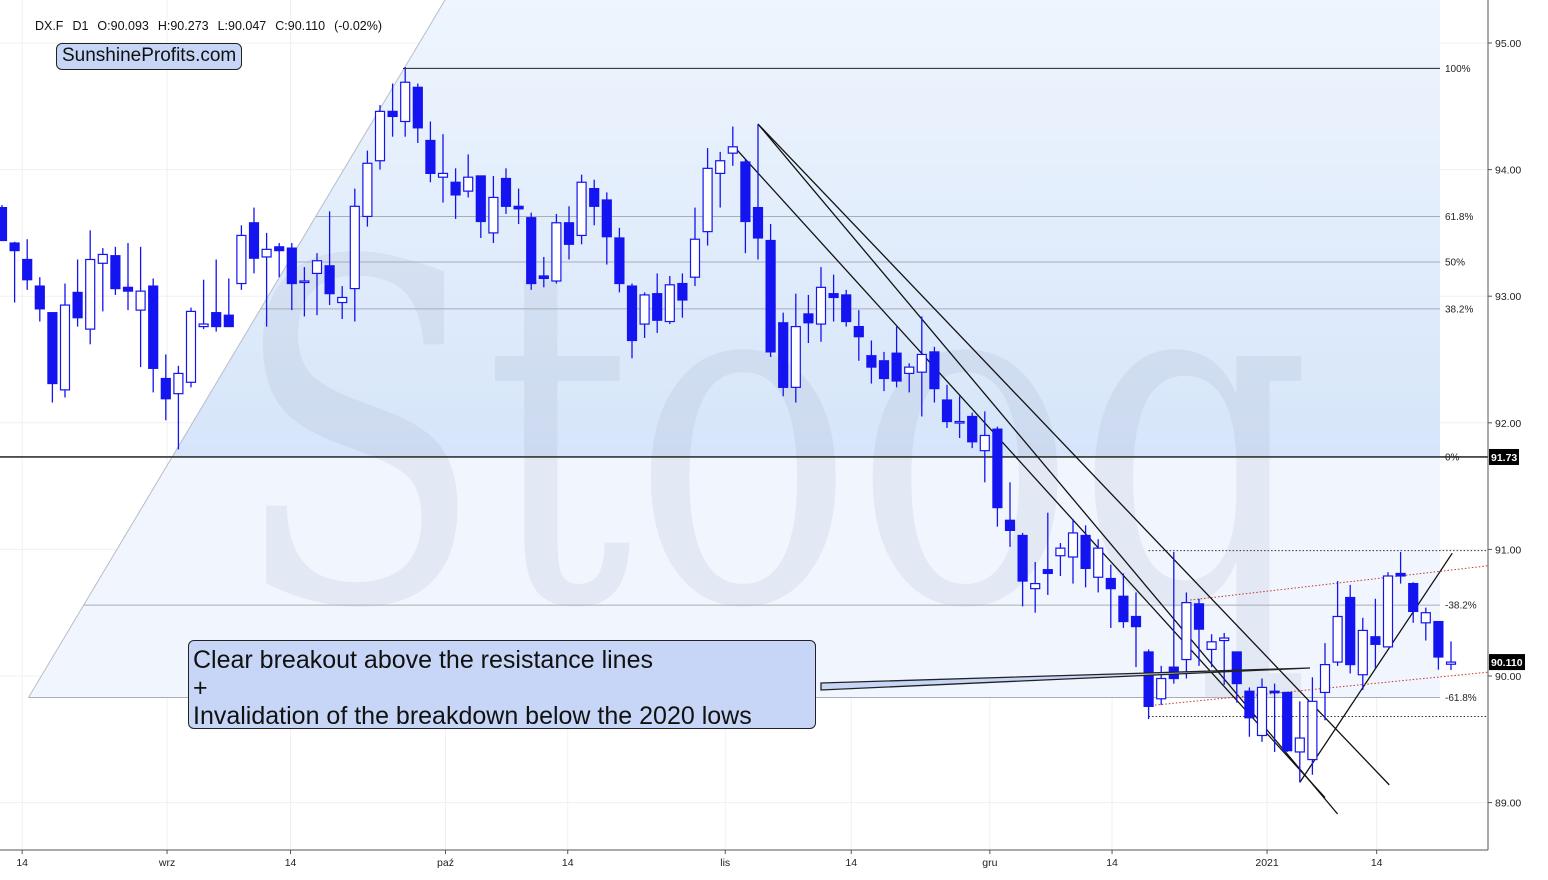  I want to click on y-tick-label: 93.00, so click(1508, 297).